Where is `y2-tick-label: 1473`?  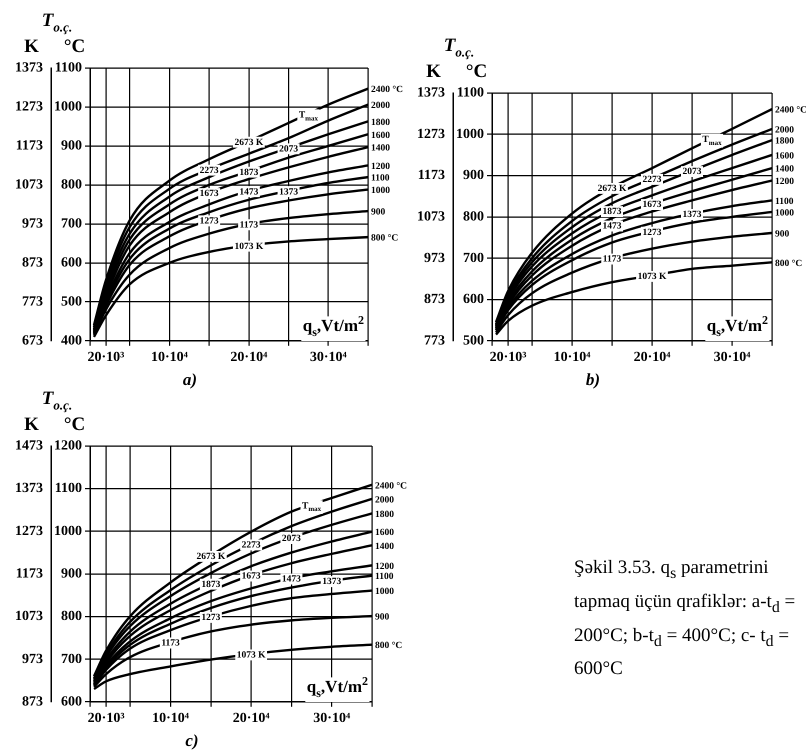 y2-tick-label: 1473 is located at coordinates (29, 446).